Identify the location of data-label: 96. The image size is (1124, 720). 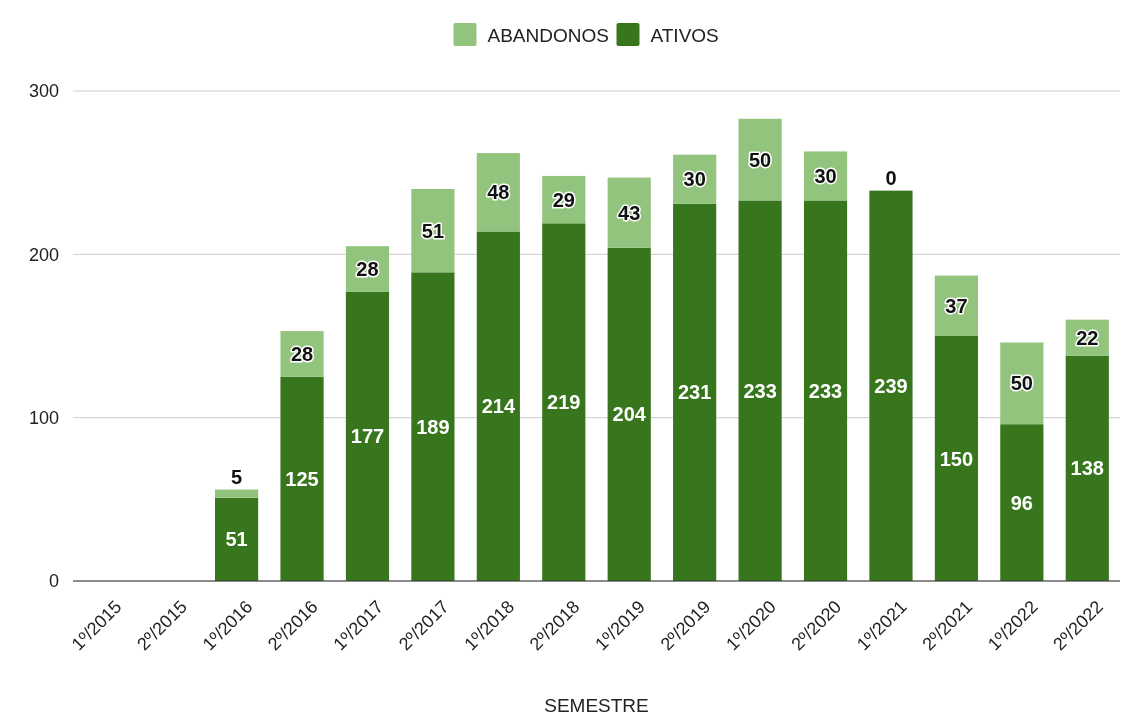
(1021, 502).